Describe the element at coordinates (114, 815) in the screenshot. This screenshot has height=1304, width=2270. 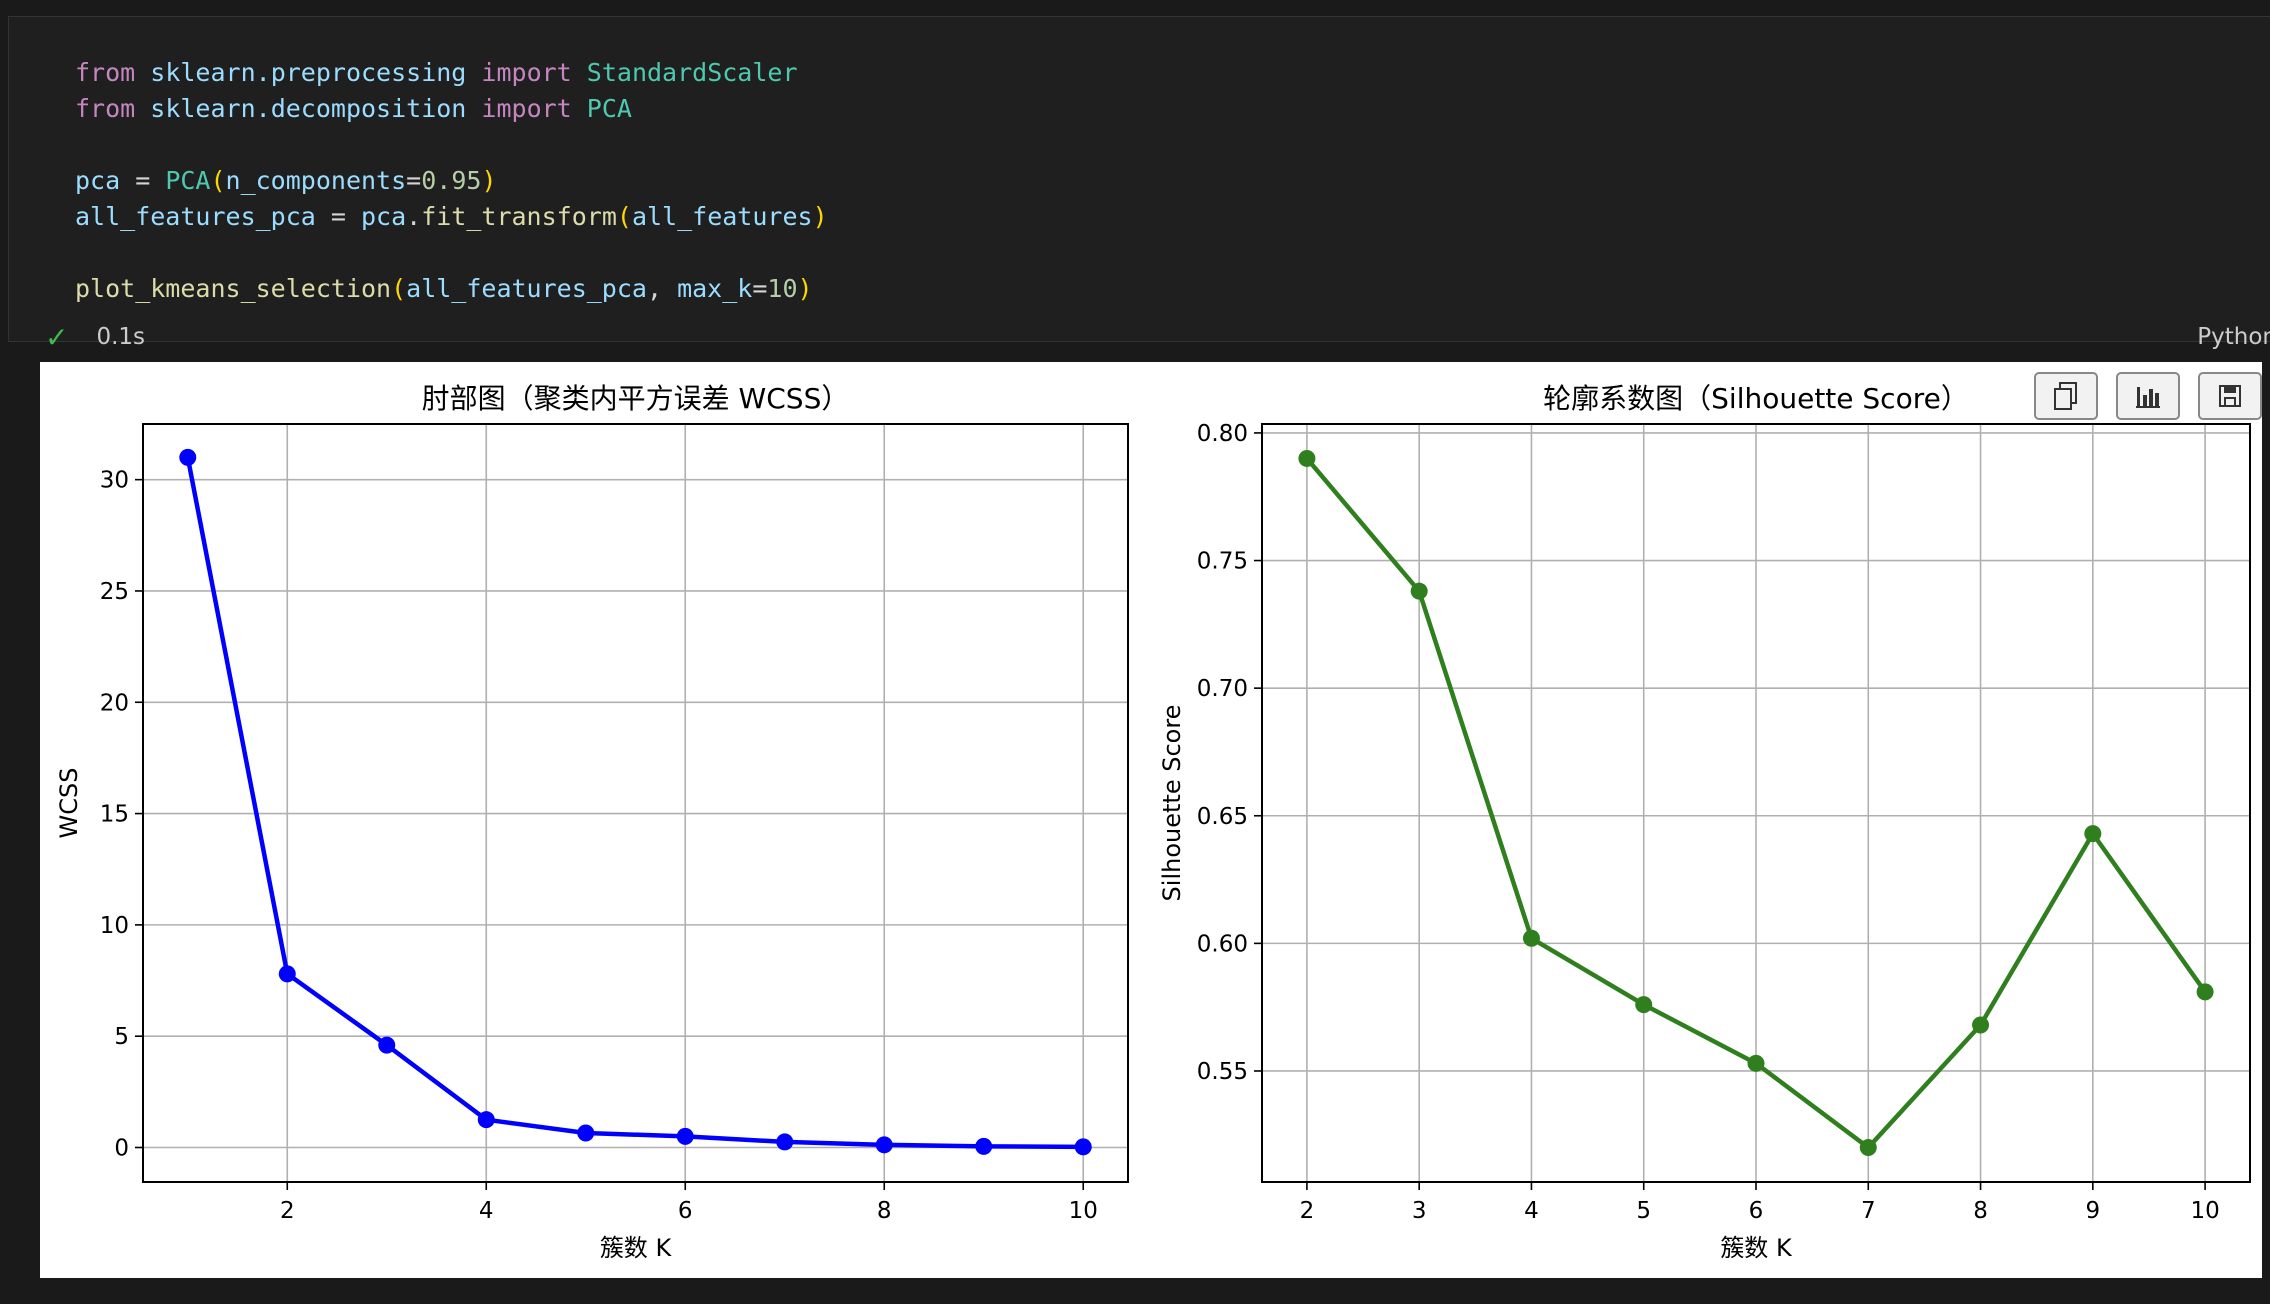
I see `y-tick-label: 15` at that location.